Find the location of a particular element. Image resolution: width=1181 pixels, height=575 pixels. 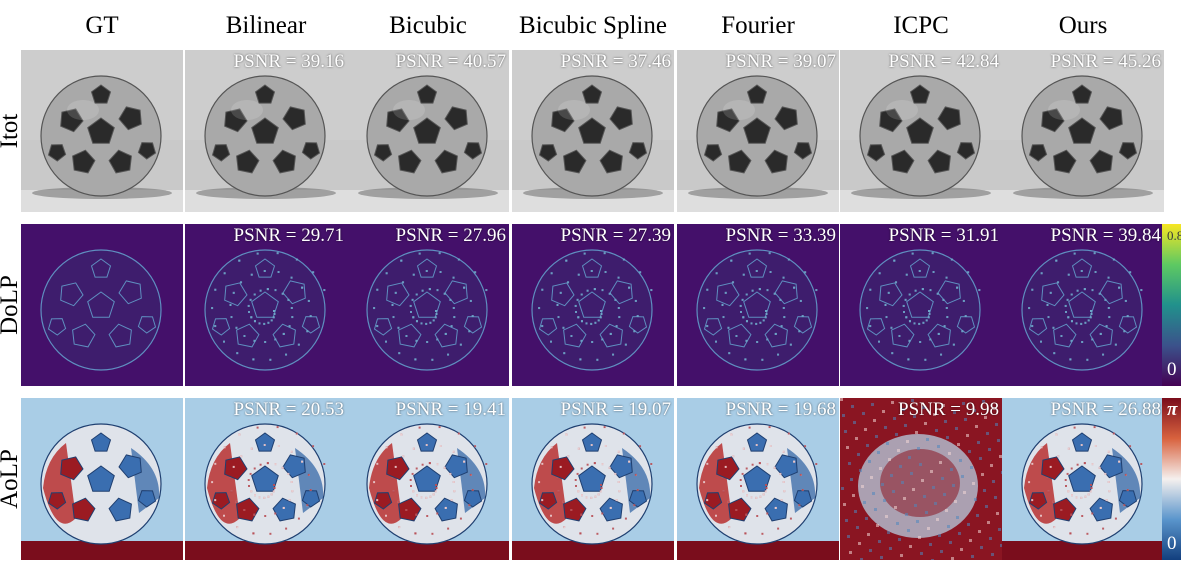

image-dolp-bicubic: PSNR = 27.96 is located at coordinates (428, 305).